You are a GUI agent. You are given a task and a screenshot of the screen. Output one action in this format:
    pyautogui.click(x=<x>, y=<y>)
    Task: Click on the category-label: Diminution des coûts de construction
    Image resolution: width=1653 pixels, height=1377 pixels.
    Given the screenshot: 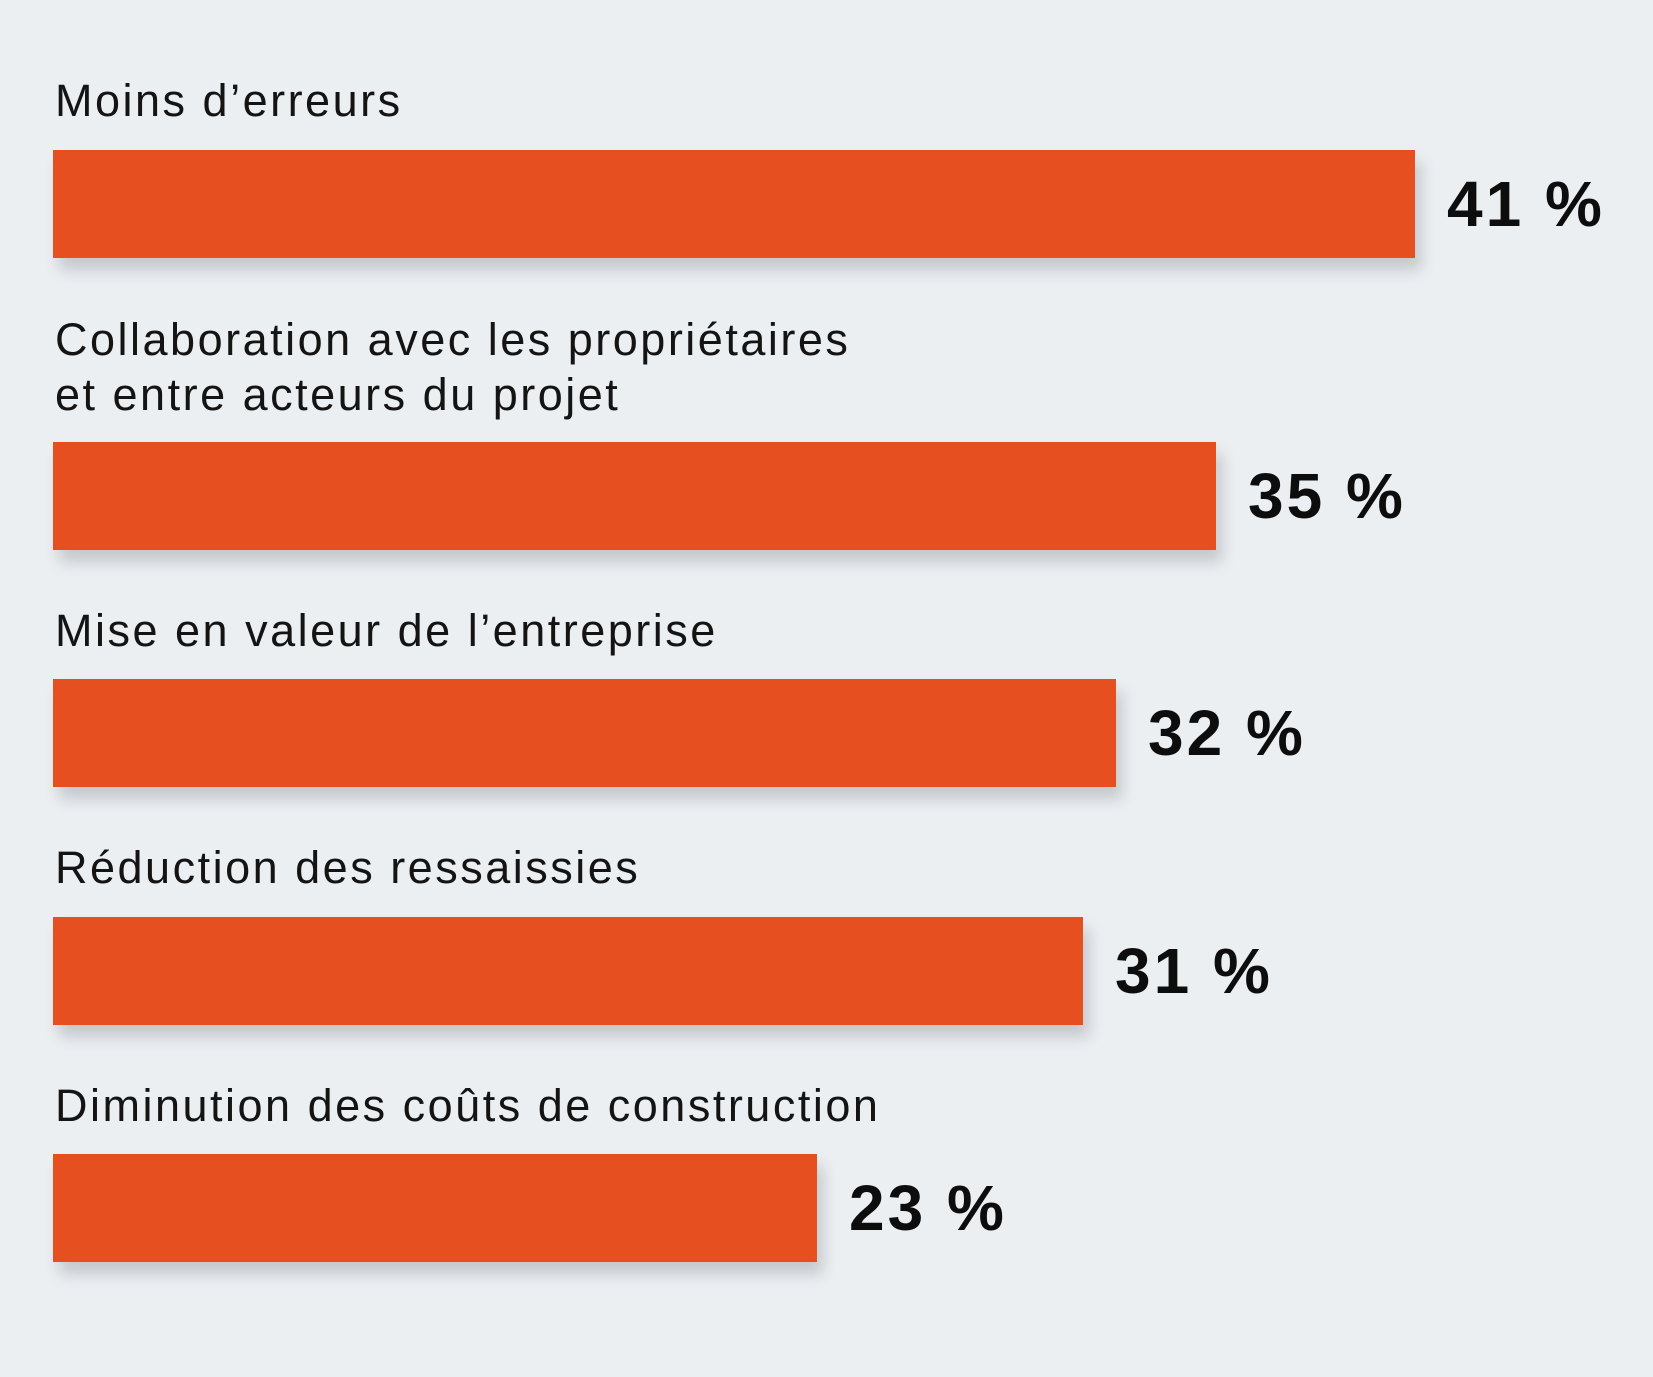 What is the action you would take?
    pyautogui.click(x=468, y=1105)
    